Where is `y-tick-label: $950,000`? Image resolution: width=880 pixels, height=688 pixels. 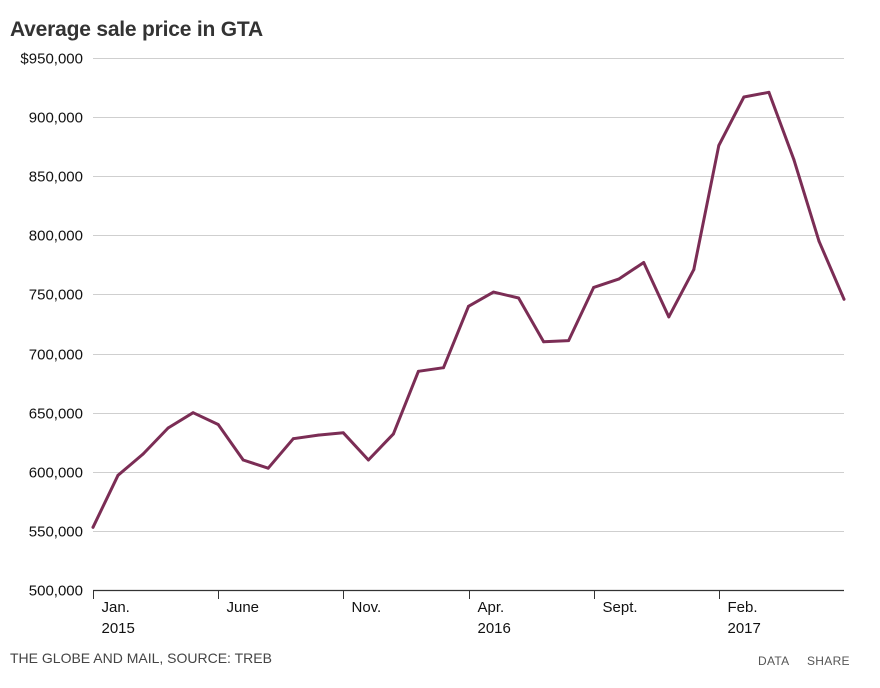
y-tick-label: $950,000 is located at coordinates (51, 59).